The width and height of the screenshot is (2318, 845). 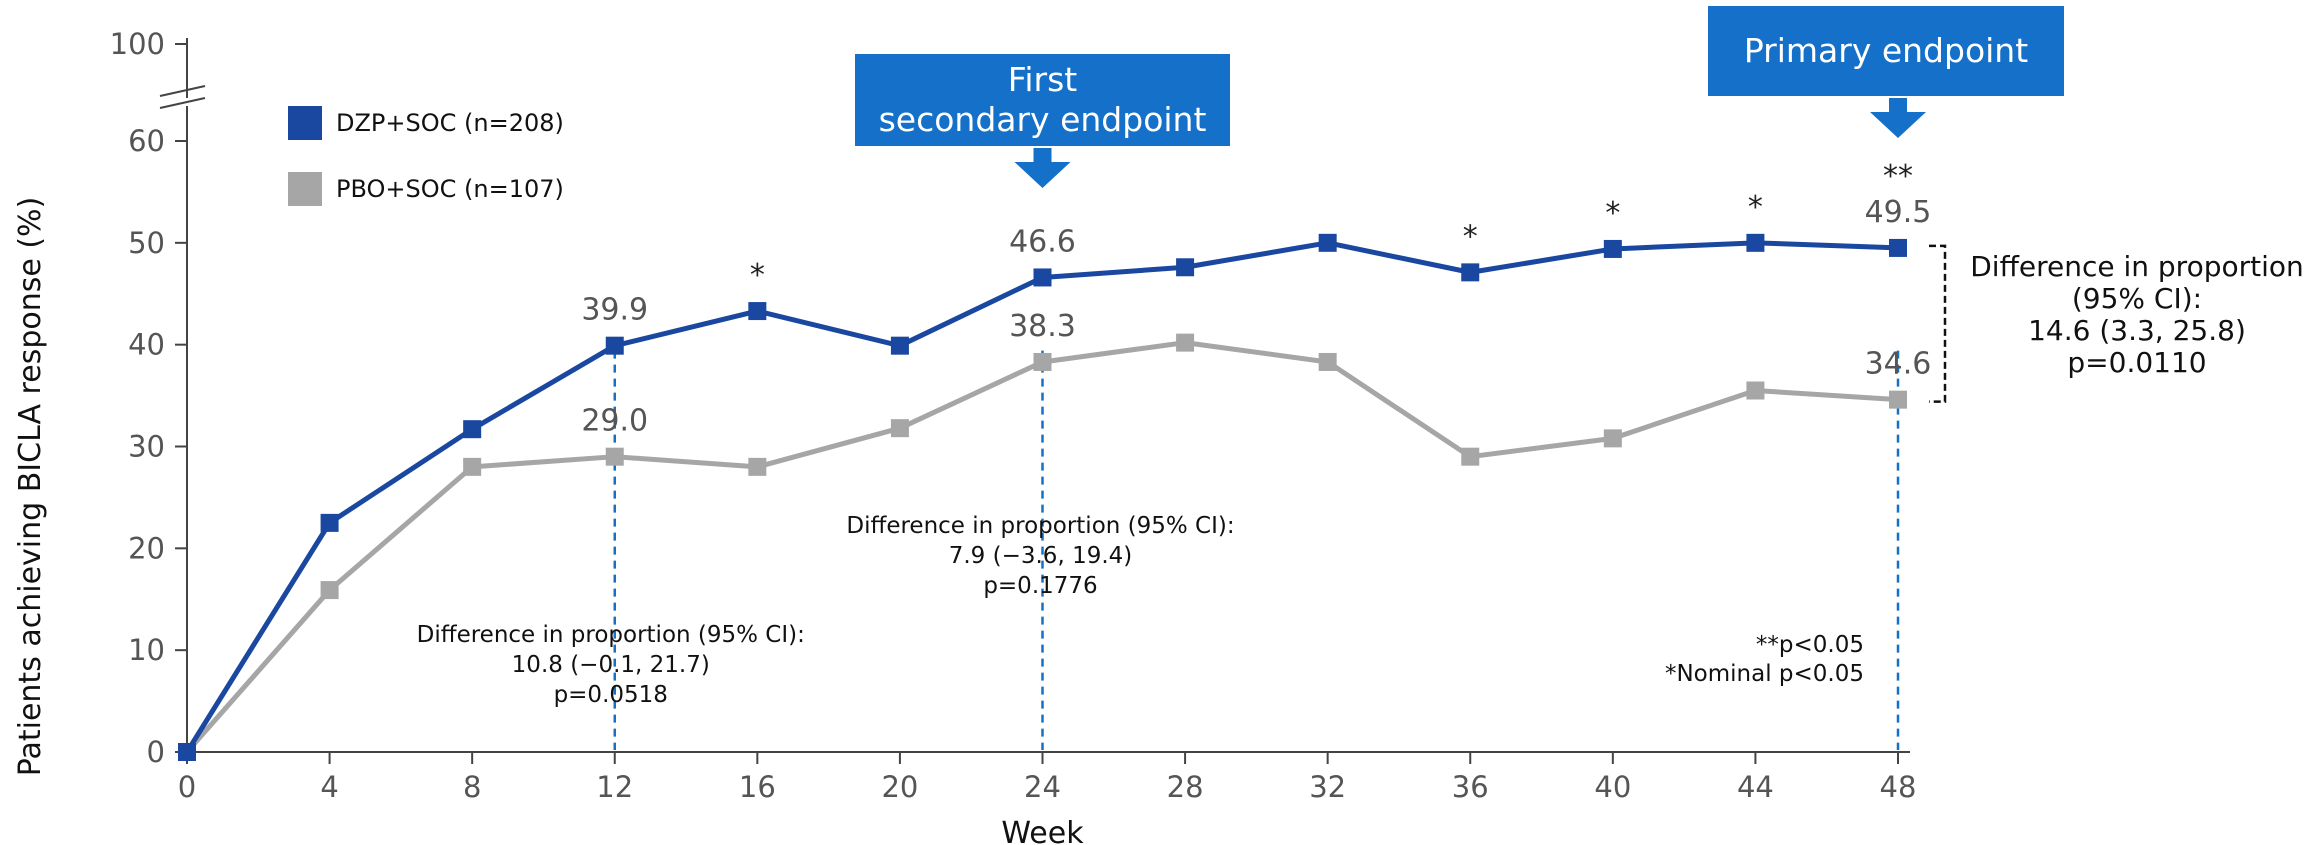 I want to click on difference-annotation-week12: Difference in proportion (95% CI):, so click(x=611, y=635).